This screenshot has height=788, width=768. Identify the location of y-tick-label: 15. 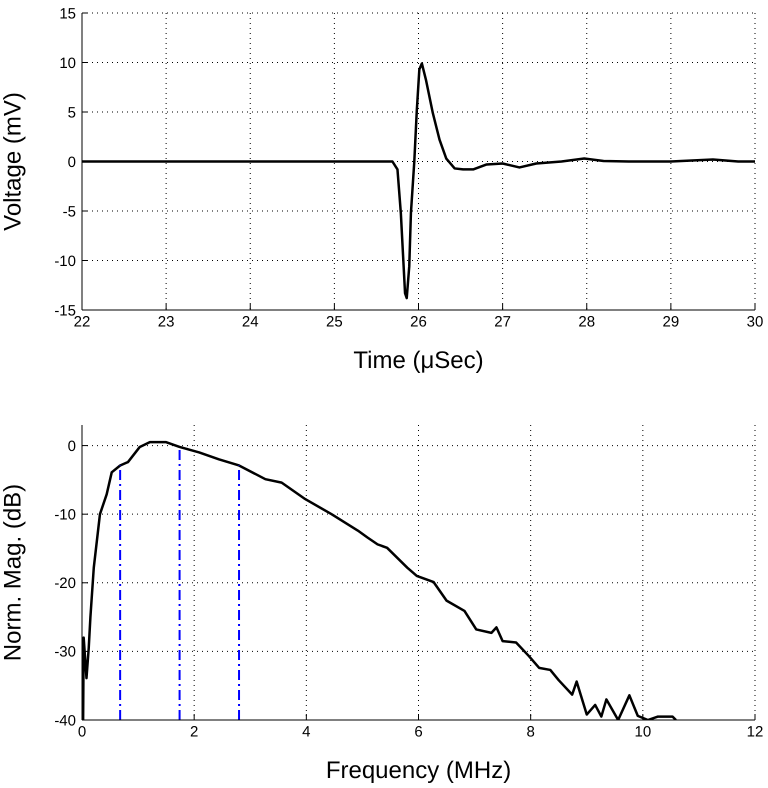
(67, 13).